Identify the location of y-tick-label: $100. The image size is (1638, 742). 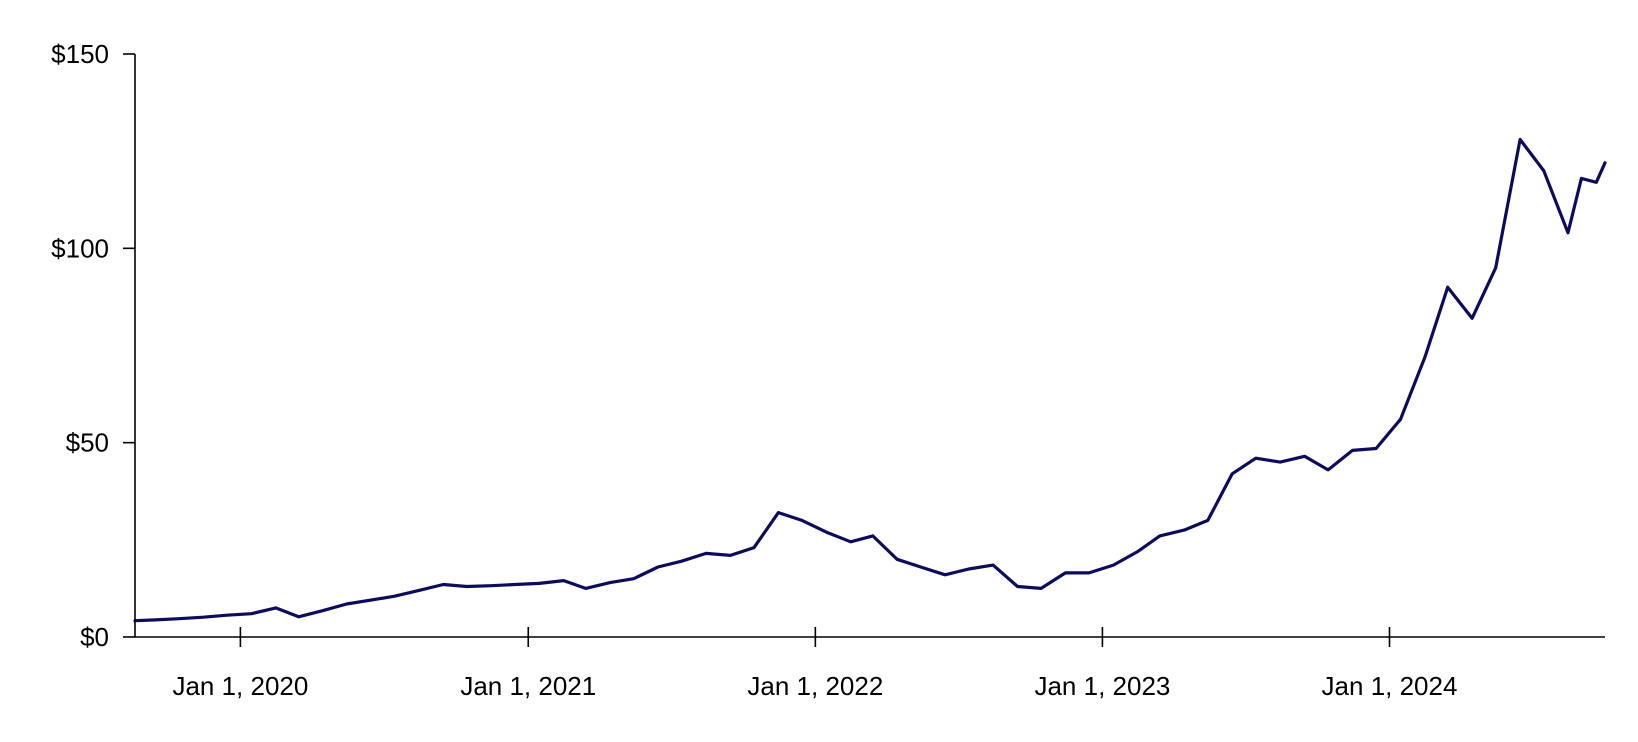
(80, 248).